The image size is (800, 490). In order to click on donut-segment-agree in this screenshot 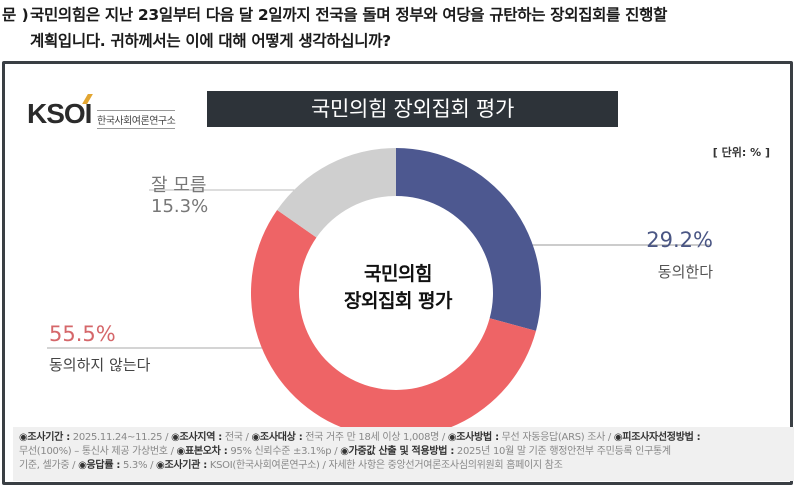, I will do `click(468, 239)`.